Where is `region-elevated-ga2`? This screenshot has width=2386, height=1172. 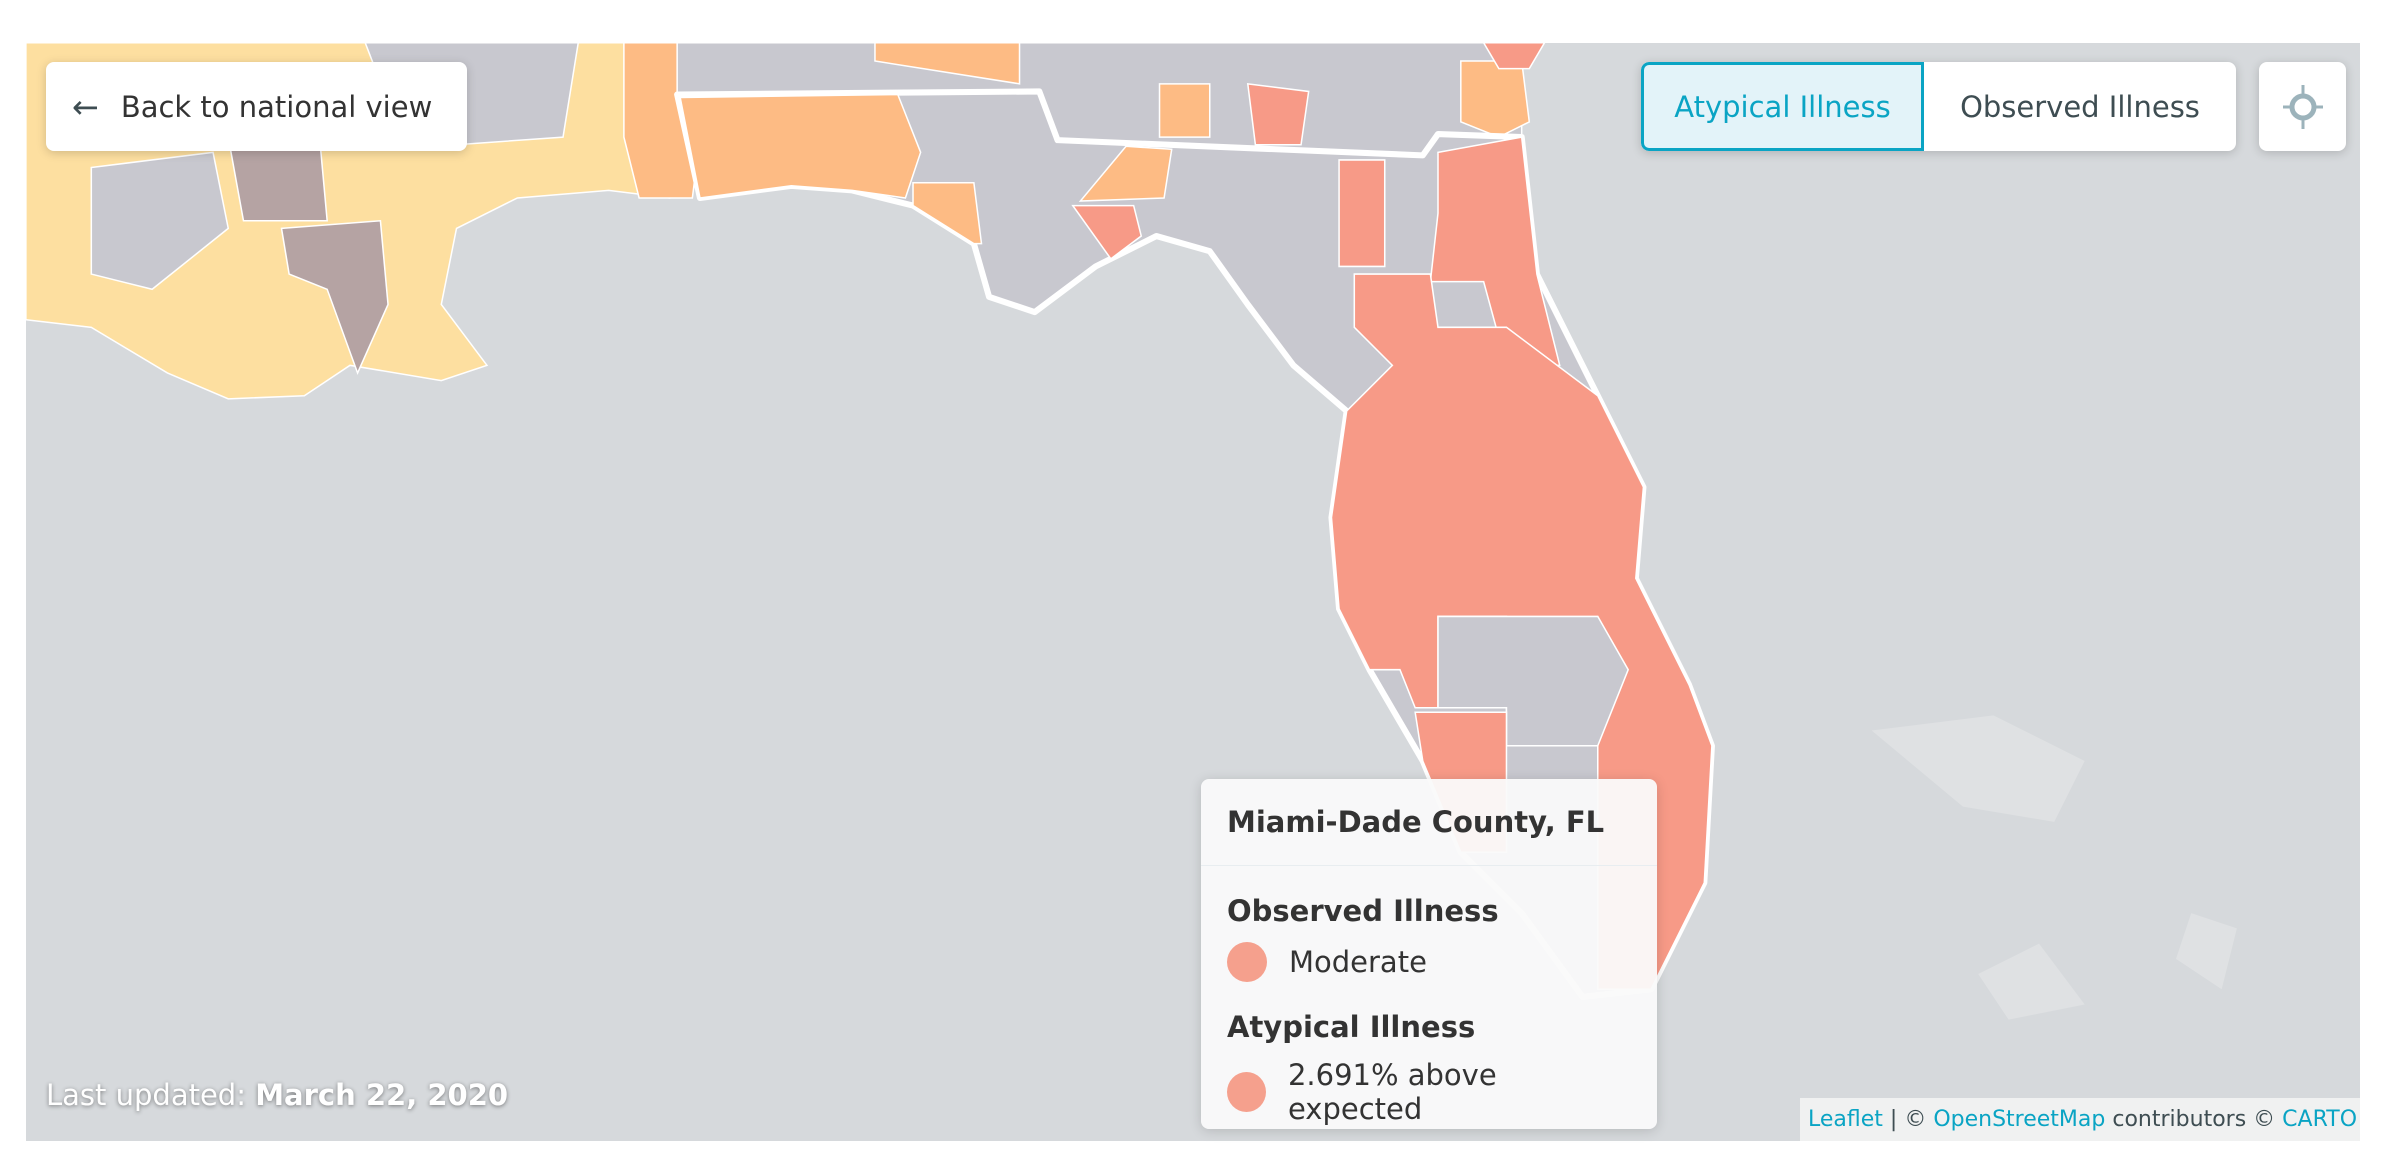 region-elevated-ga2 is located at coordinates (1184, 110).